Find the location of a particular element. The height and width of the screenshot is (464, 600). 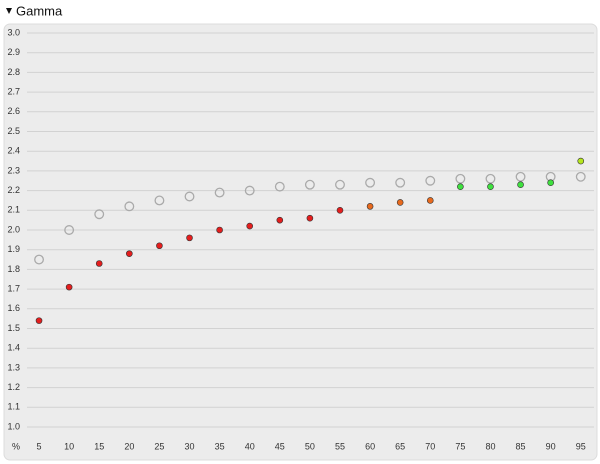

x-axis-label: % is located at coordinates (16, 446).